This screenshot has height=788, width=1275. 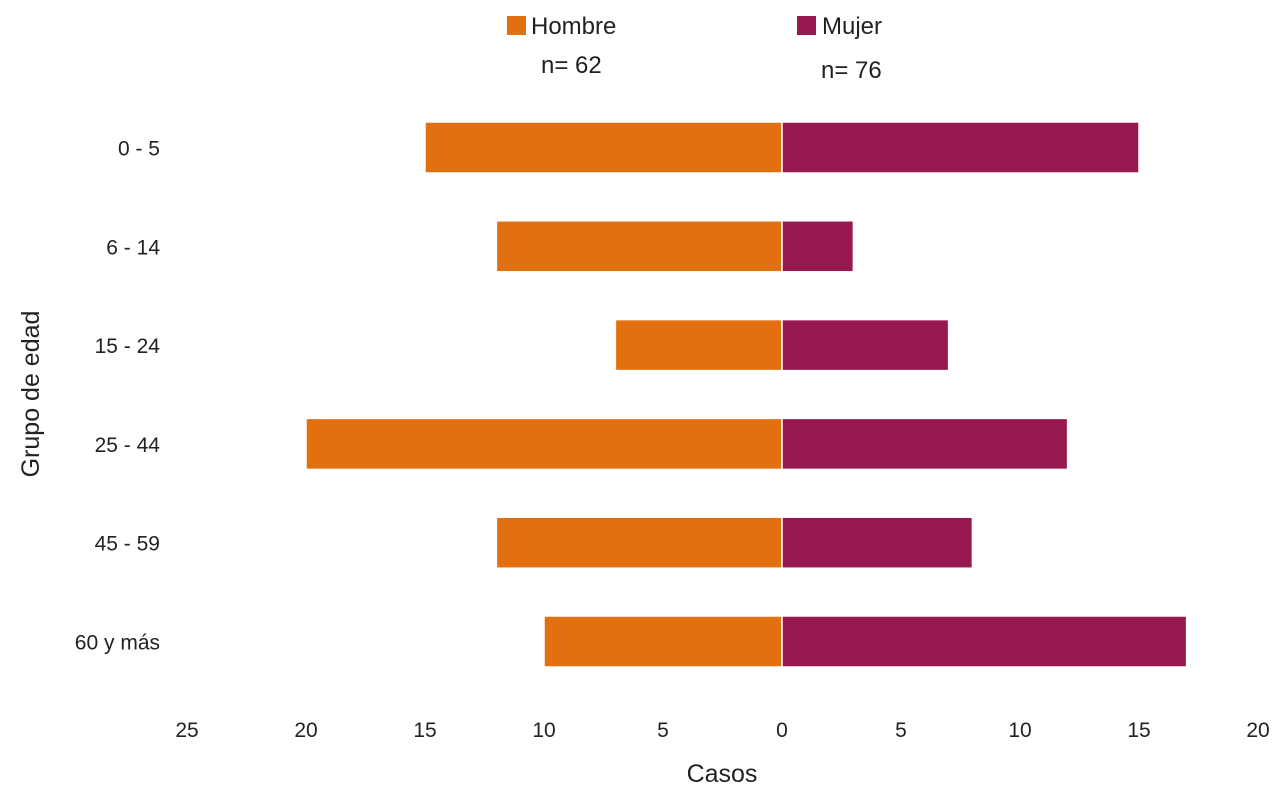 I want to click on legend-swatch-hombre, so click(x=516, y=25).